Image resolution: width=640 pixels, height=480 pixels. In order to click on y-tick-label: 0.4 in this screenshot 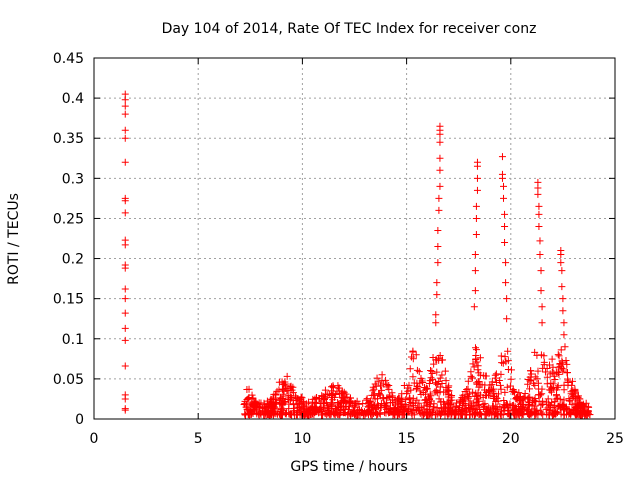, I will do `click(73, 99)`.